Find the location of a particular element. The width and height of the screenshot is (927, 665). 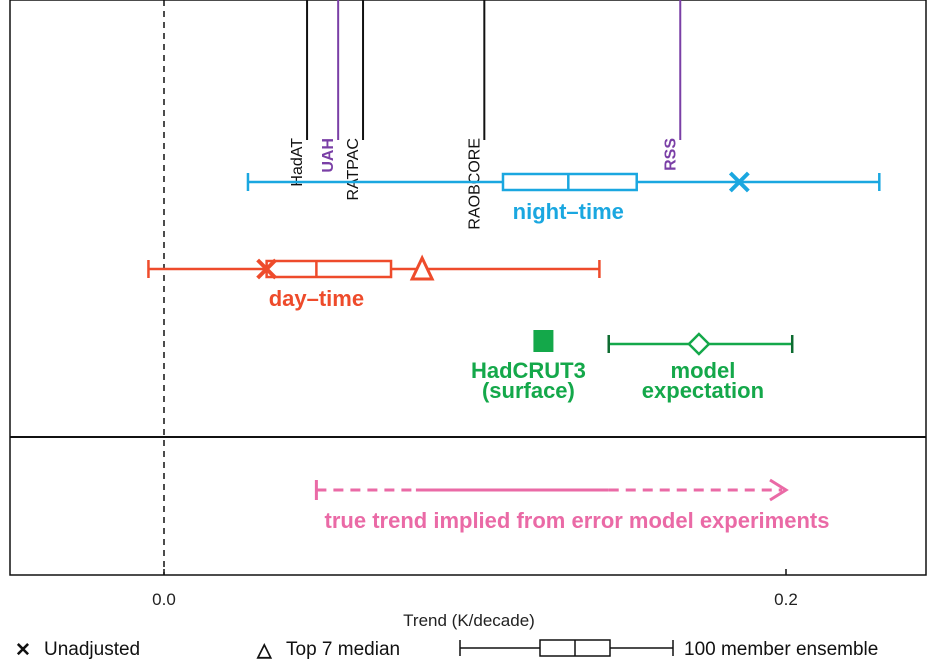

legend-top7-label: Top 7 median is located at coordinates (343, 649).